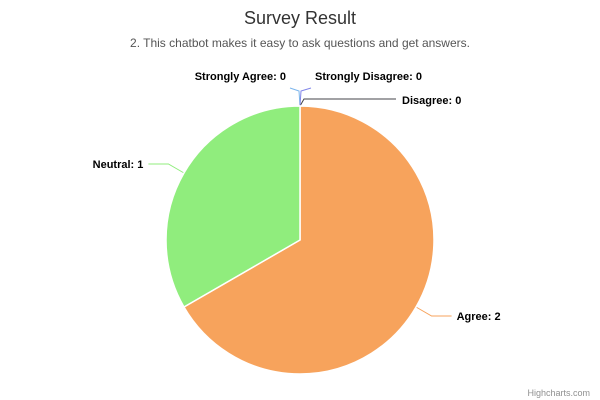  I want to click on data-label-strongly-disagree: Strongly Disagree: 0, so click(368, 77).